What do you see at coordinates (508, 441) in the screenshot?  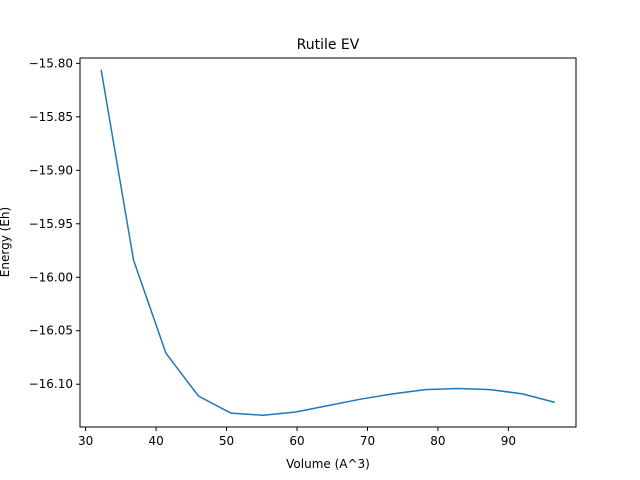 I see `x-tick-label: 90` at bounding box center [508, 441].